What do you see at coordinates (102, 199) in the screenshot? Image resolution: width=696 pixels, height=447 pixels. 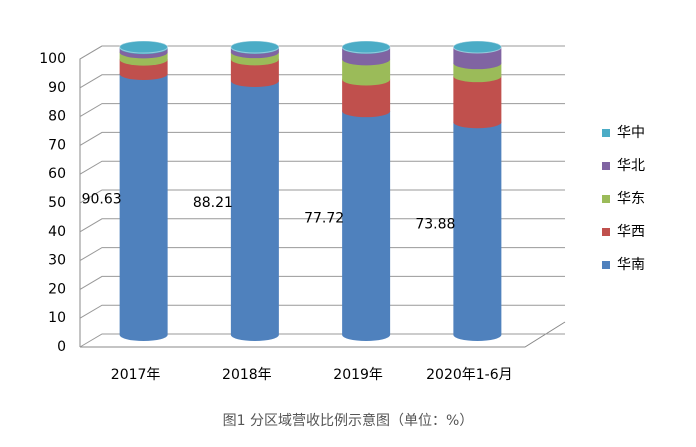 I see `data-label: 90.63` at bounding box center [102, 199].